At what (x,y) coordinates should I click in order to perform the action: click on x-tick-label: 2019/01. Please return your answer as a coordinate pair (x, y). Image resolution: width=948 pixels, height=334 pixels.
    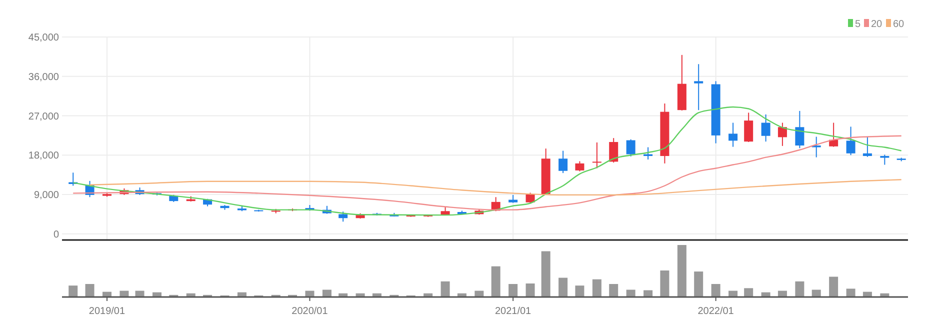
    Looking at the image, I should click on (107, 311).